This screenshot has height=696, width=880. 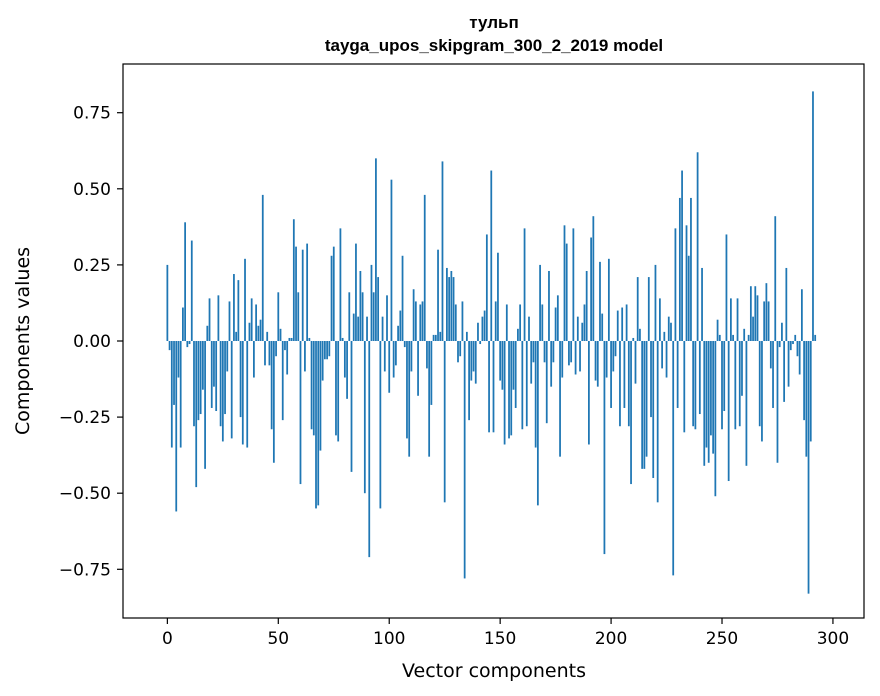 I want to click on y-tick-label: 0.00, so click(x=92, y=342).